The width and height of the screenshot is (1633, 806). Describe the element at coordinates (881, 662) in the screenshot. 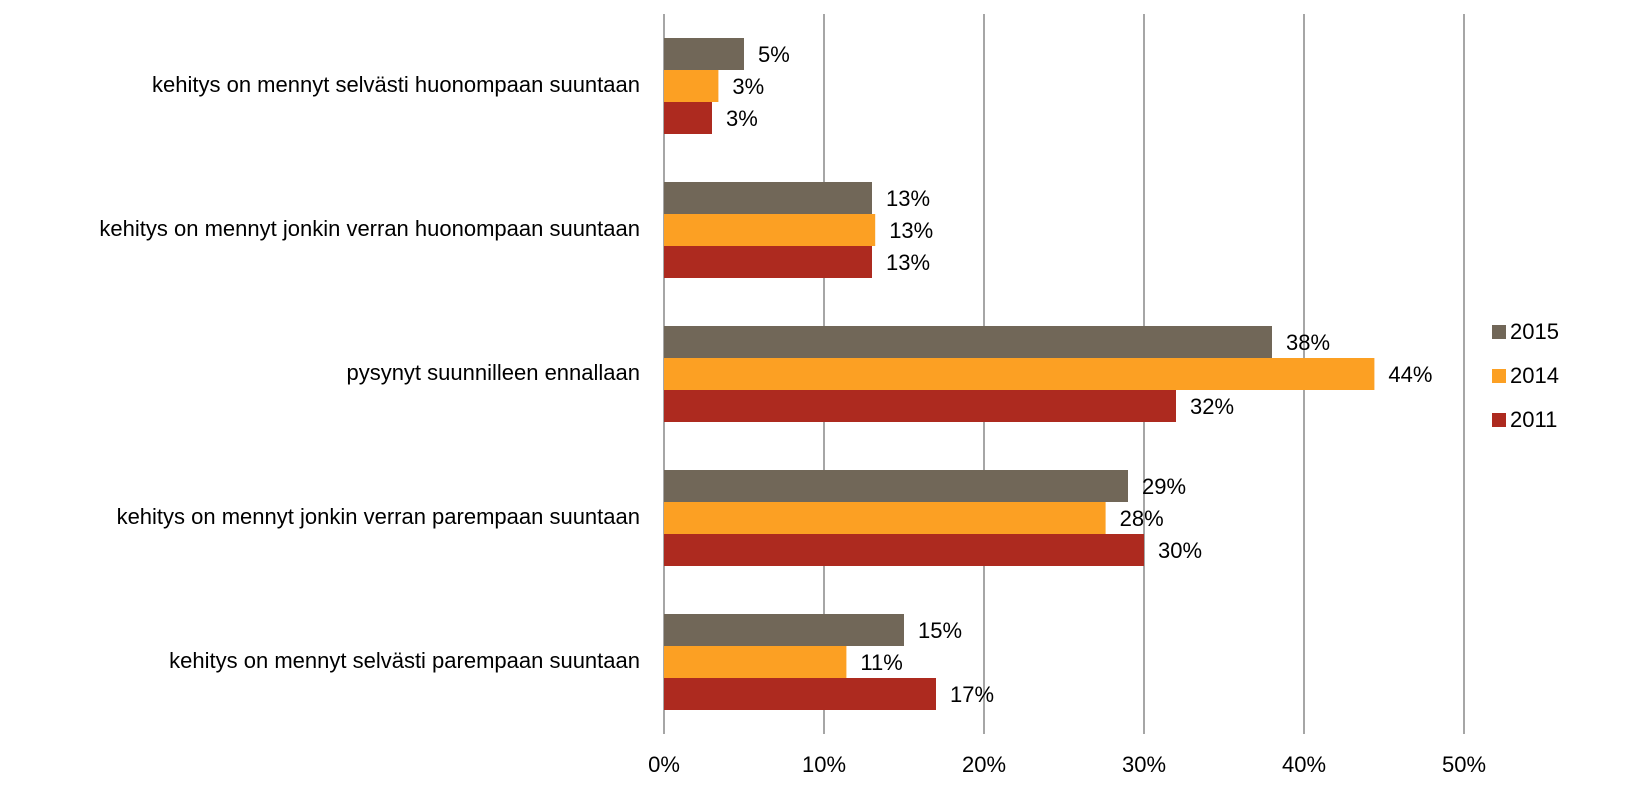

I see `data-label: 11%` at that location.